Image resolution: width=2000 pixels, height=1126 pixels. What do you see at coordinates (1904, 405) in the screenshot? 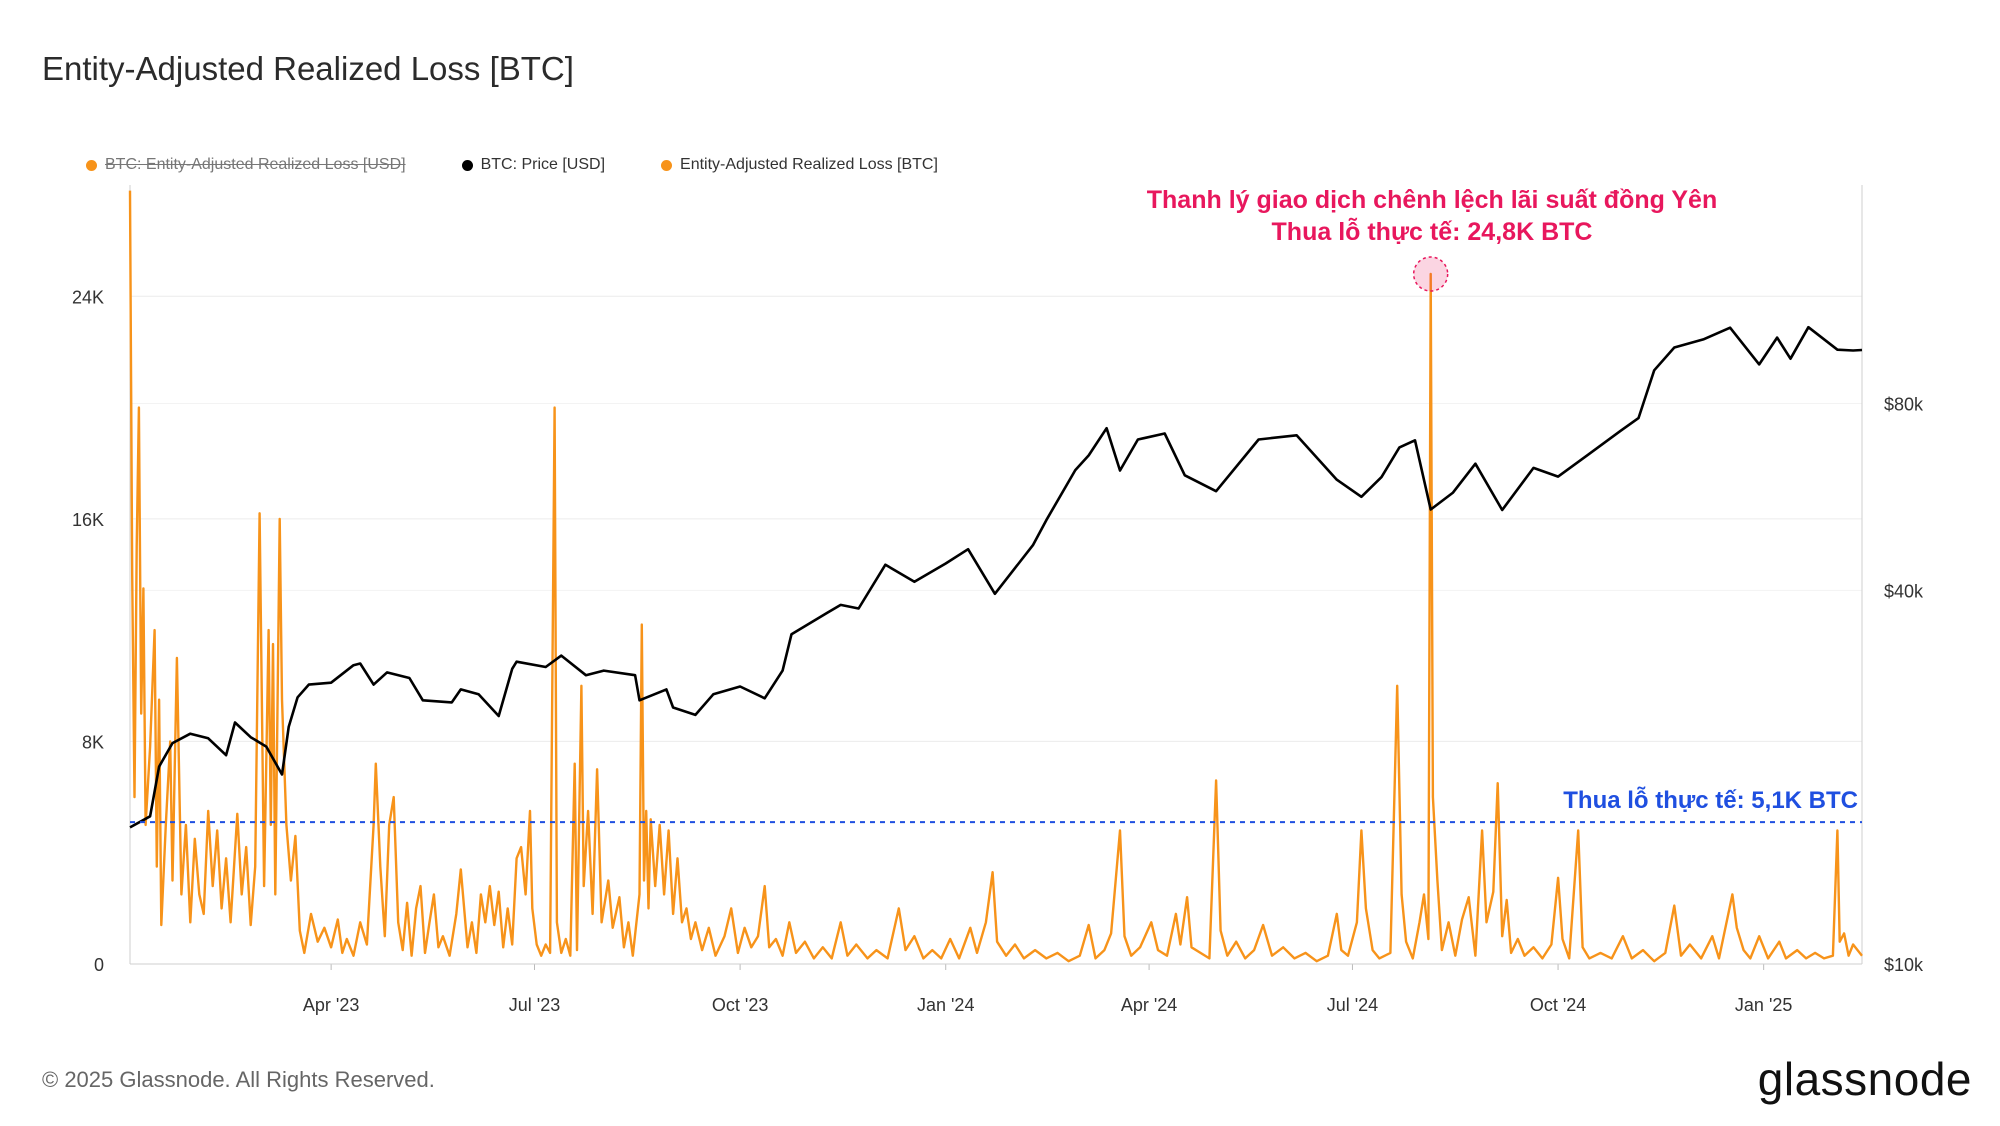
I see `right-tick-label: $80k` at bounding box center [1904, 405].